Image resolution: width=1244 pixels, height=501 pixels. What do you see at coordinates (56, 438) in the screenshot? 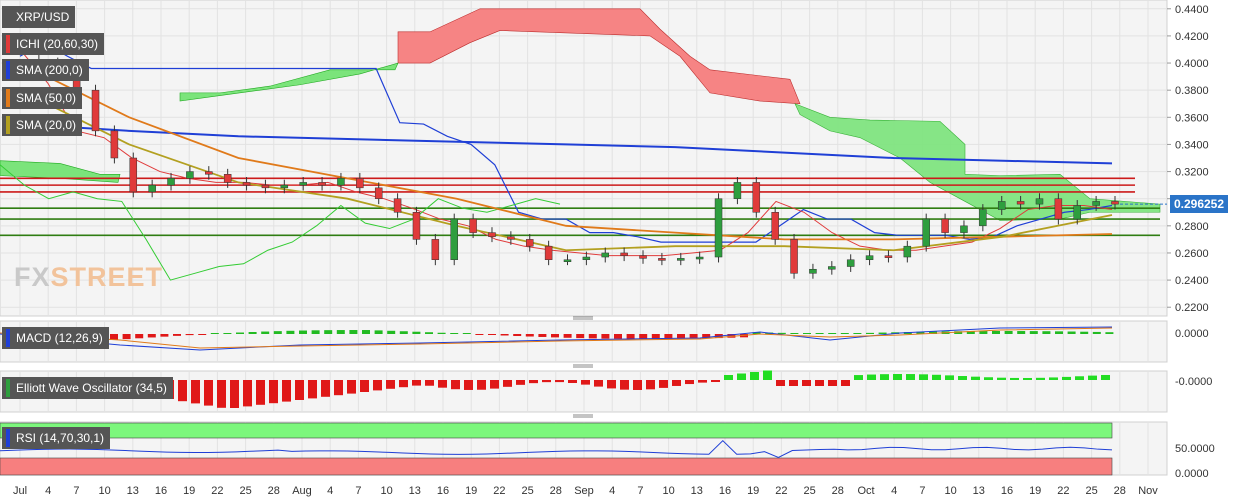
I see `legend-rsi: RSI (14,70,30,1)` at bounding box center [56, 438].